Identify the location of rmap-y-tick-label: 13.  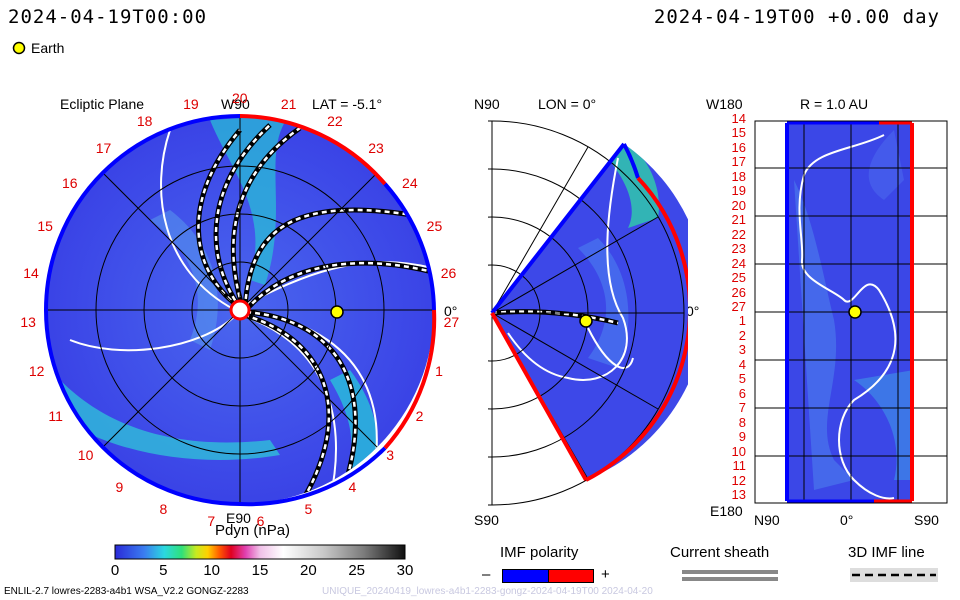
(738, 494).